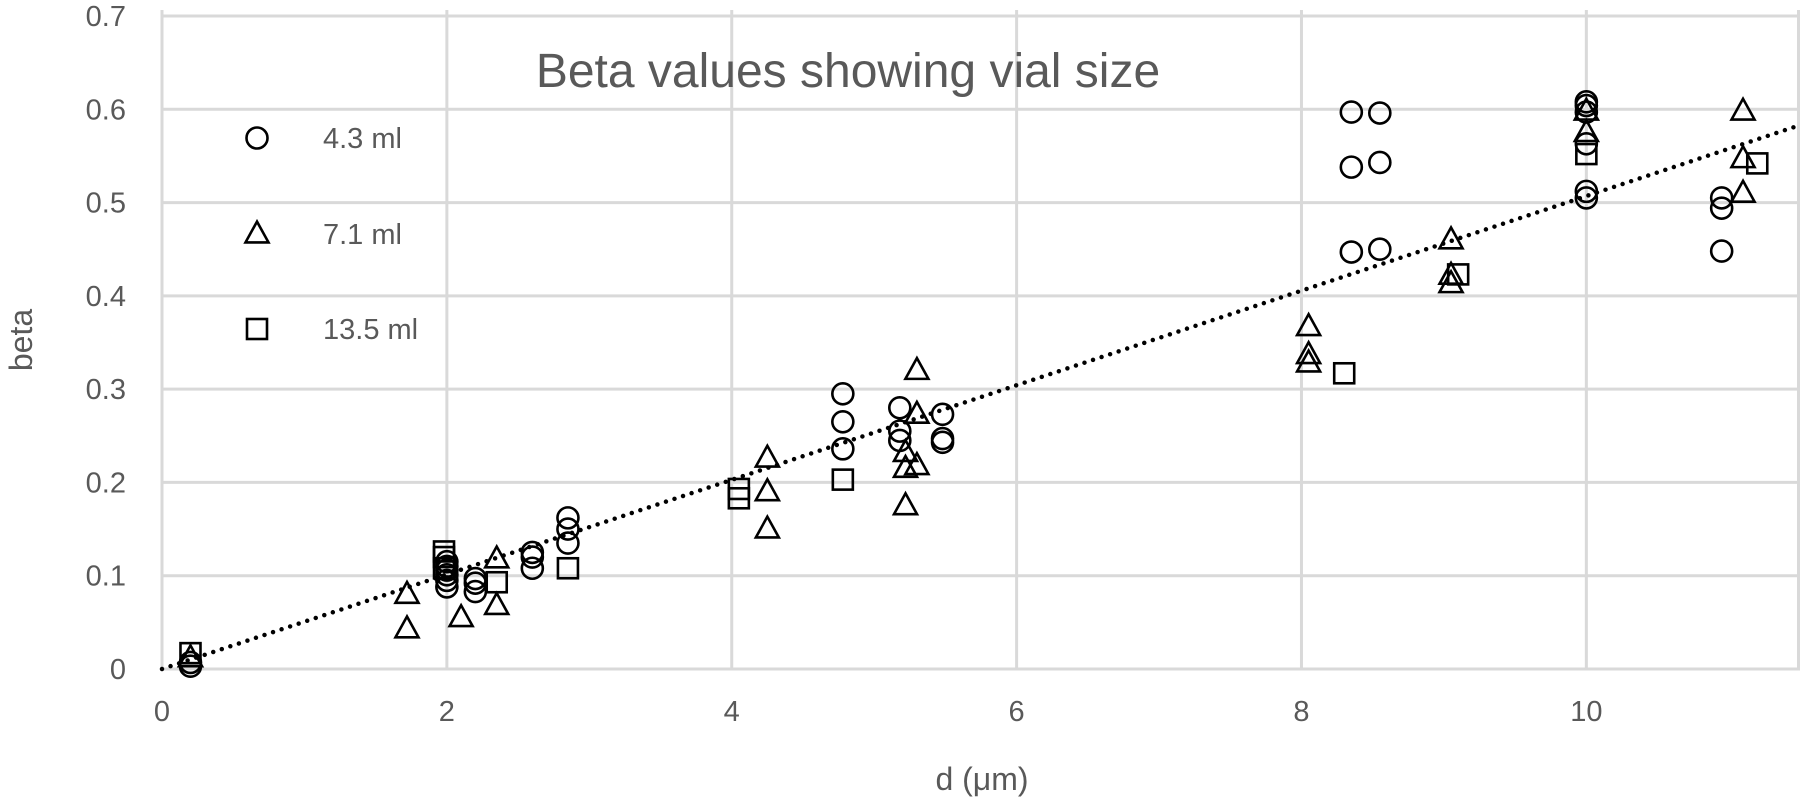 This screenshot has width=1800, height=809. I want to click on legend-label: 13.5 ml, so click(370, 330).